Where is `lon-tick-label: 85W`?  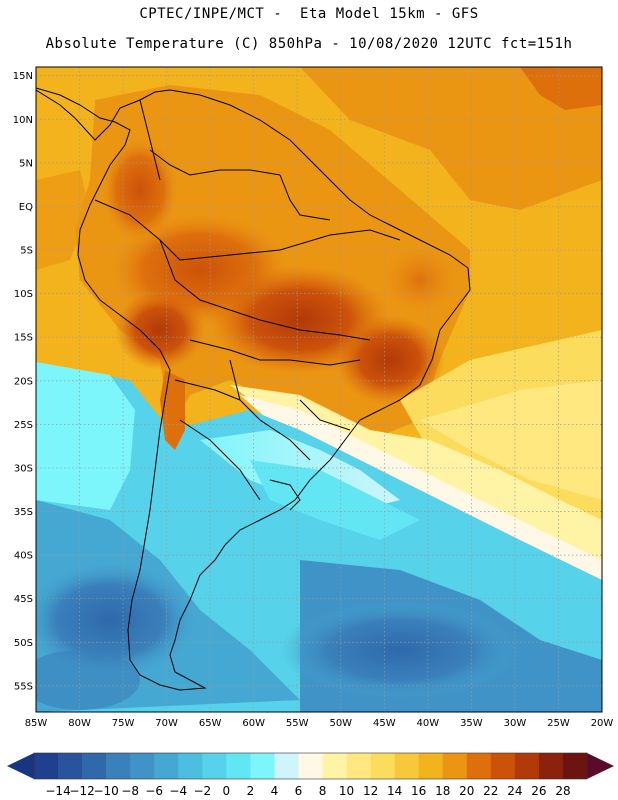
lon-tick-label: 85W is located at coordinates (36, 723).